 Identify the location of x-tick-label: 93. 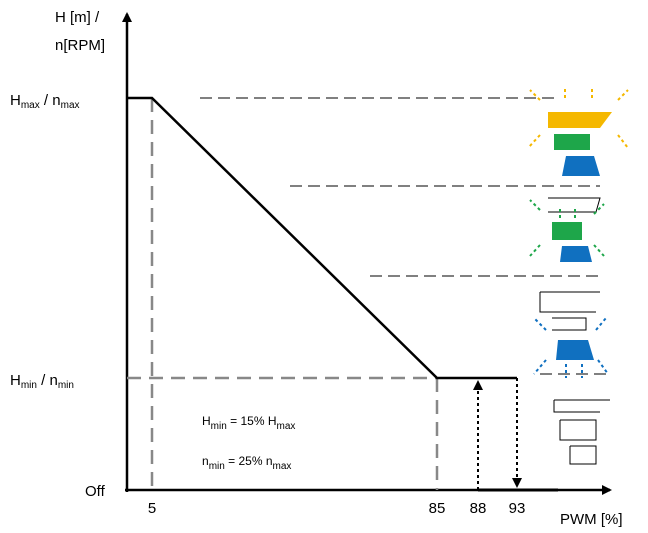
(517, 508).